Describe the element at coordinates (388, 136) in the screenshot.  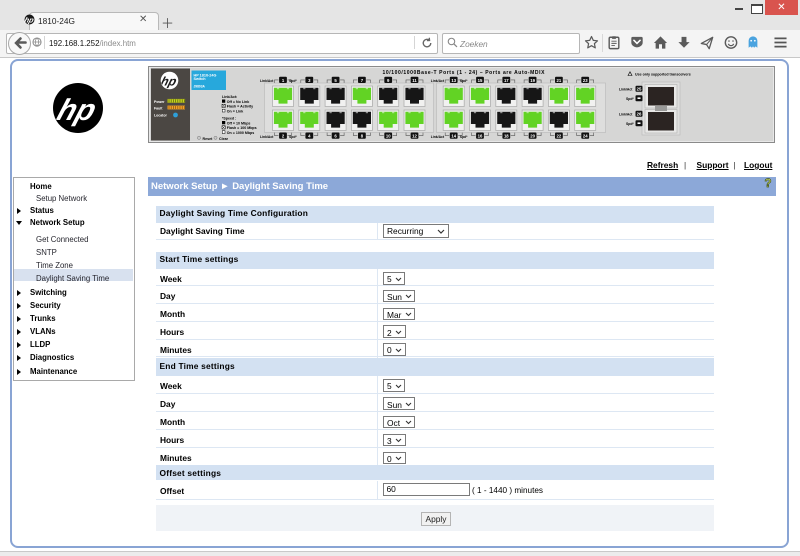
I see `svg-text: 10` at that location.